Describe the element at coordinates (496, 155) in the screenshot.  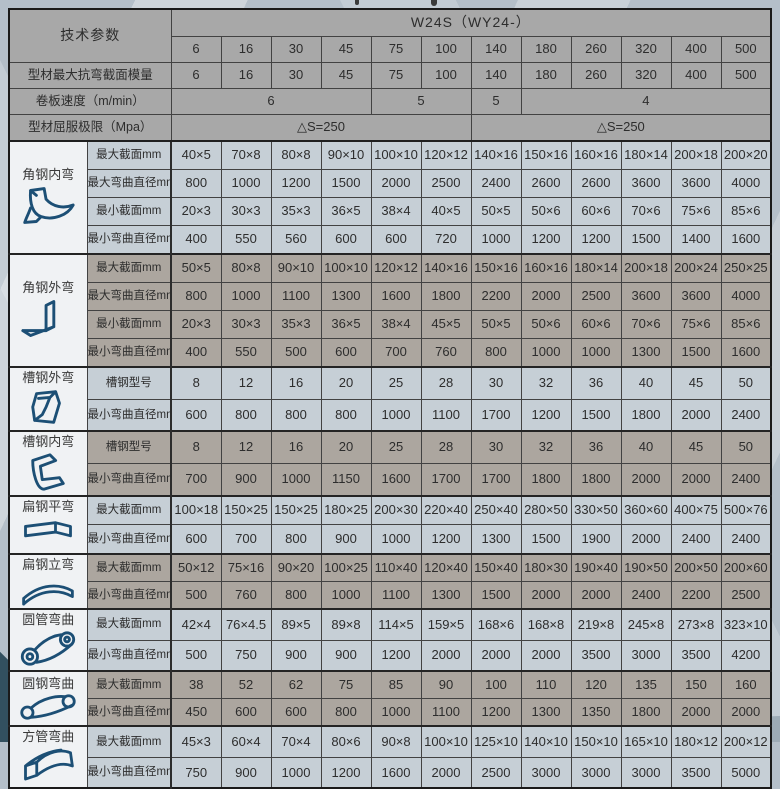
I see `cell-value: 140×16` at that location.